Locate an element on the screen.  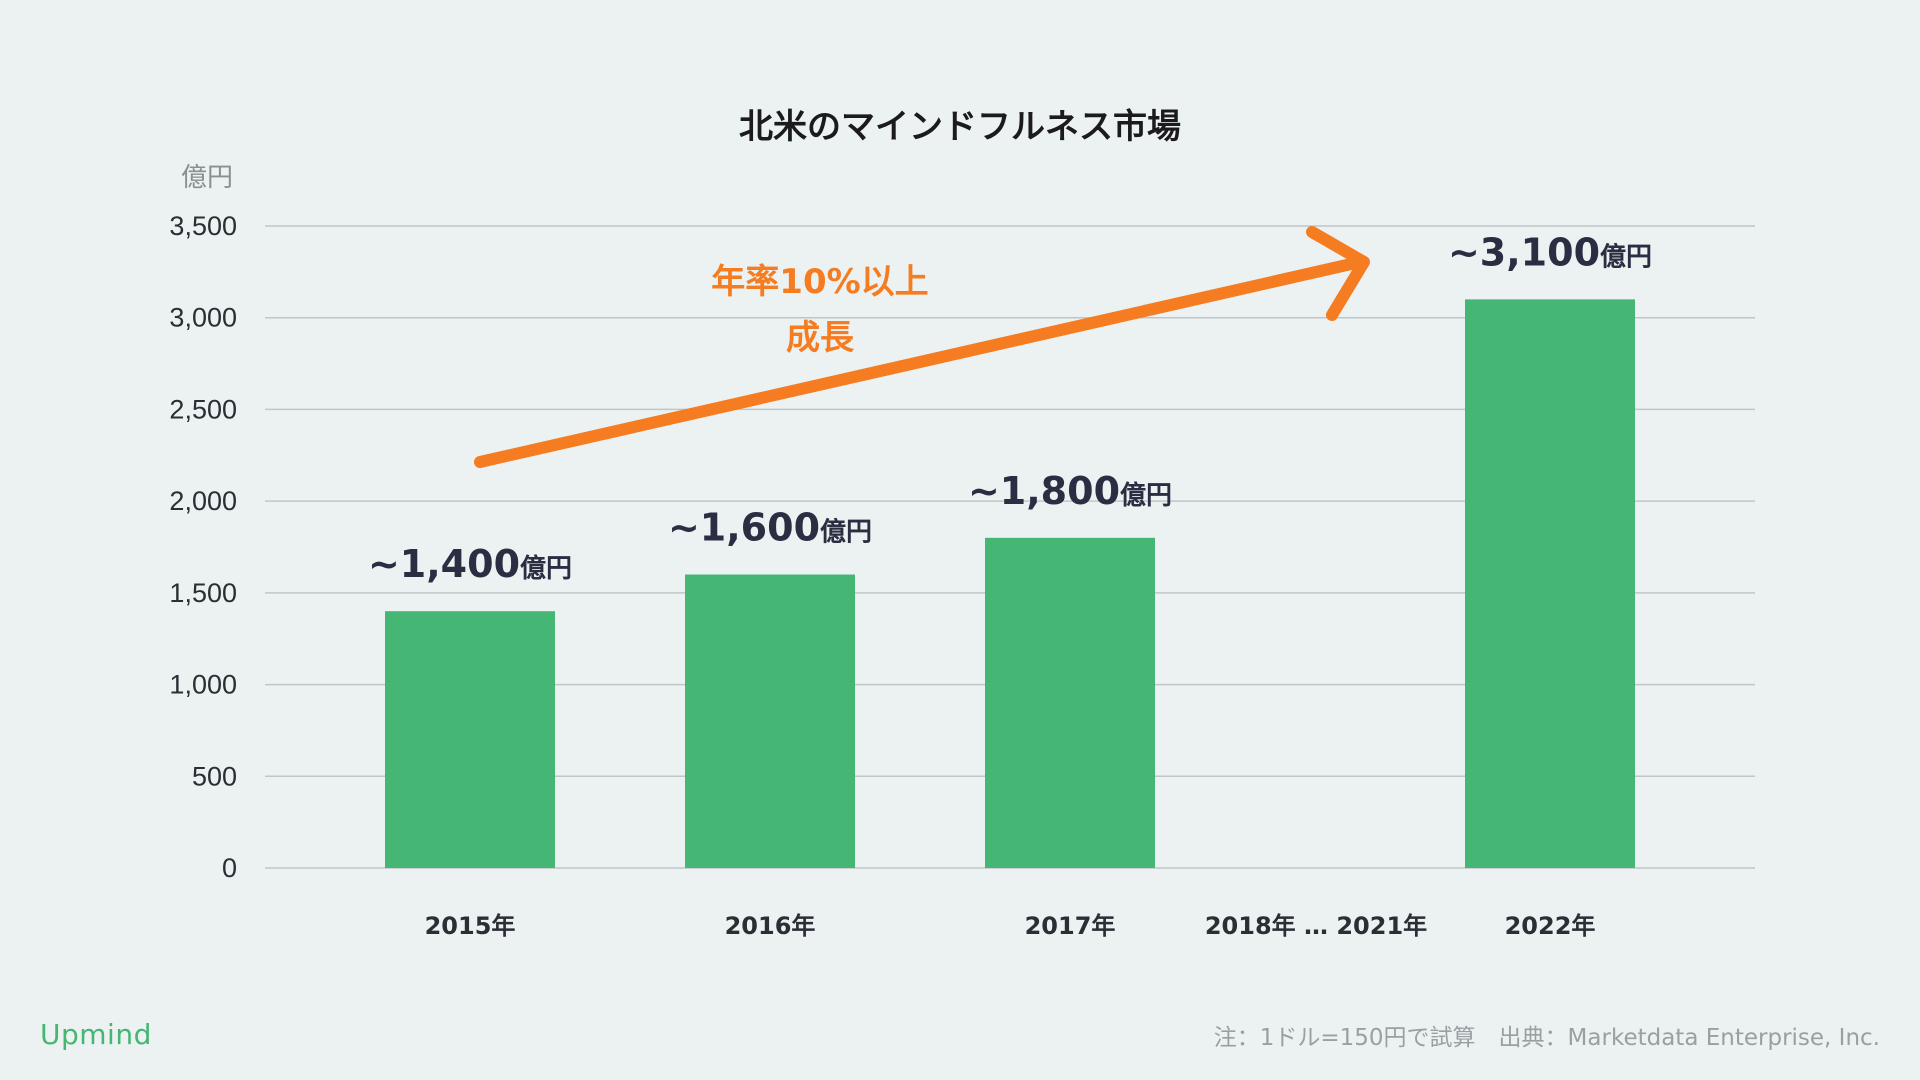
growth-annotation-line-2: 成長 is located at coordinates (820, 338).